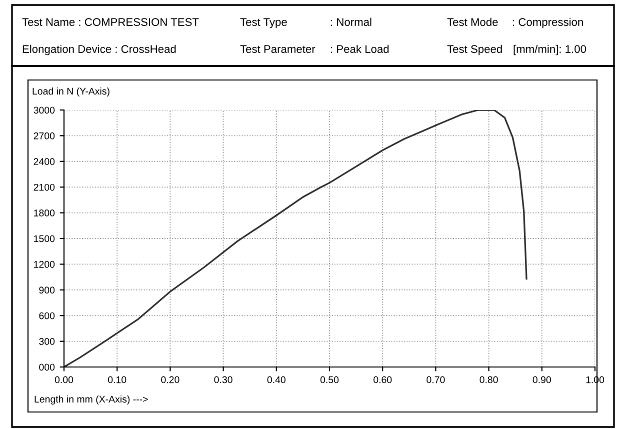 This screenshot has width=620, height=429. What do you see at coordinates (47, 341) in the screenshot?
I see `y-tick-label: 300` at bounding box center [47, 341].